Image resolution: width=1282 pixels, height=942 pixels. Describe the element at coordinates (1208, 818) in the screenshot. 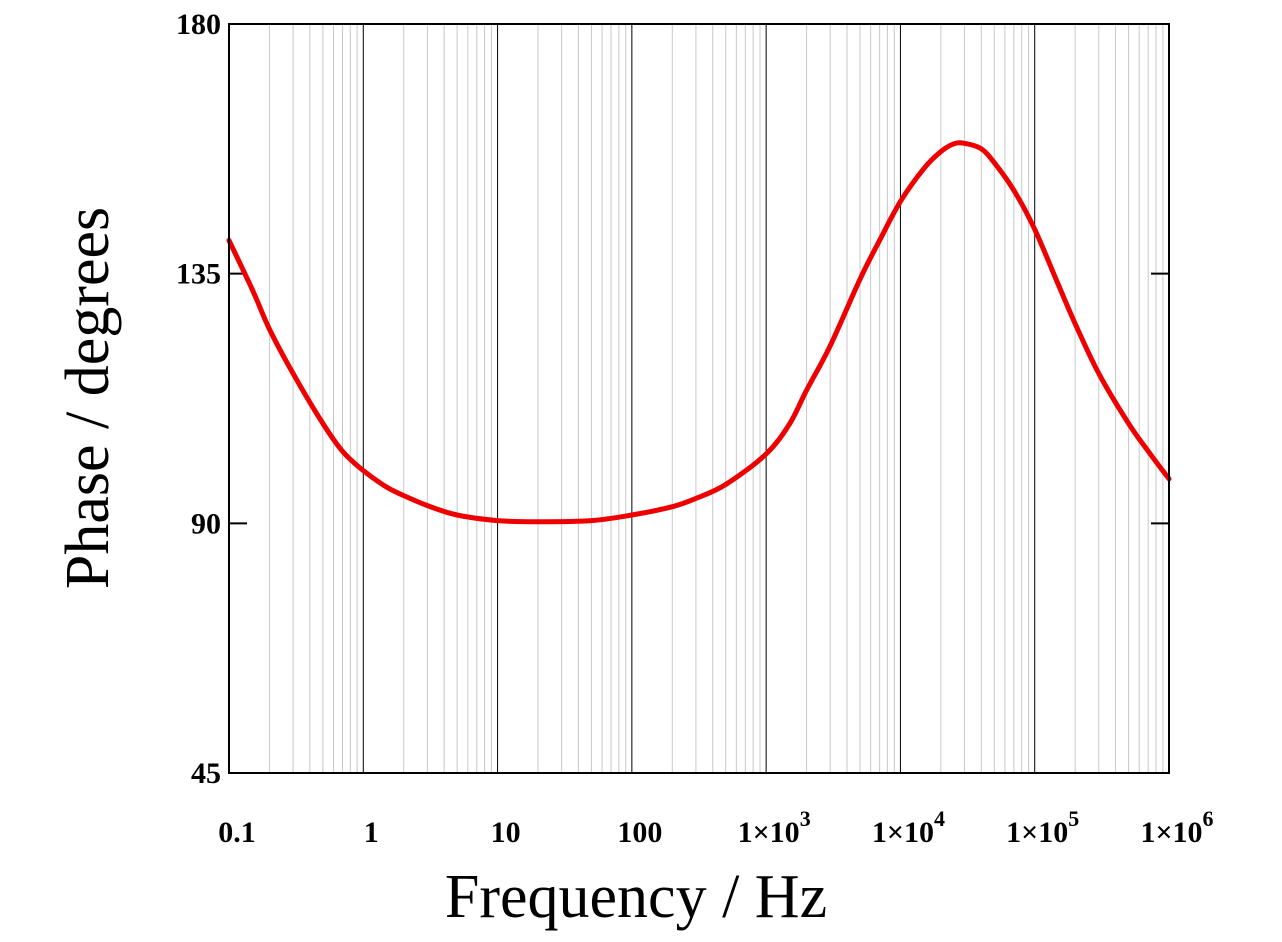

I see `x-tick-exponent: 6` at that location.